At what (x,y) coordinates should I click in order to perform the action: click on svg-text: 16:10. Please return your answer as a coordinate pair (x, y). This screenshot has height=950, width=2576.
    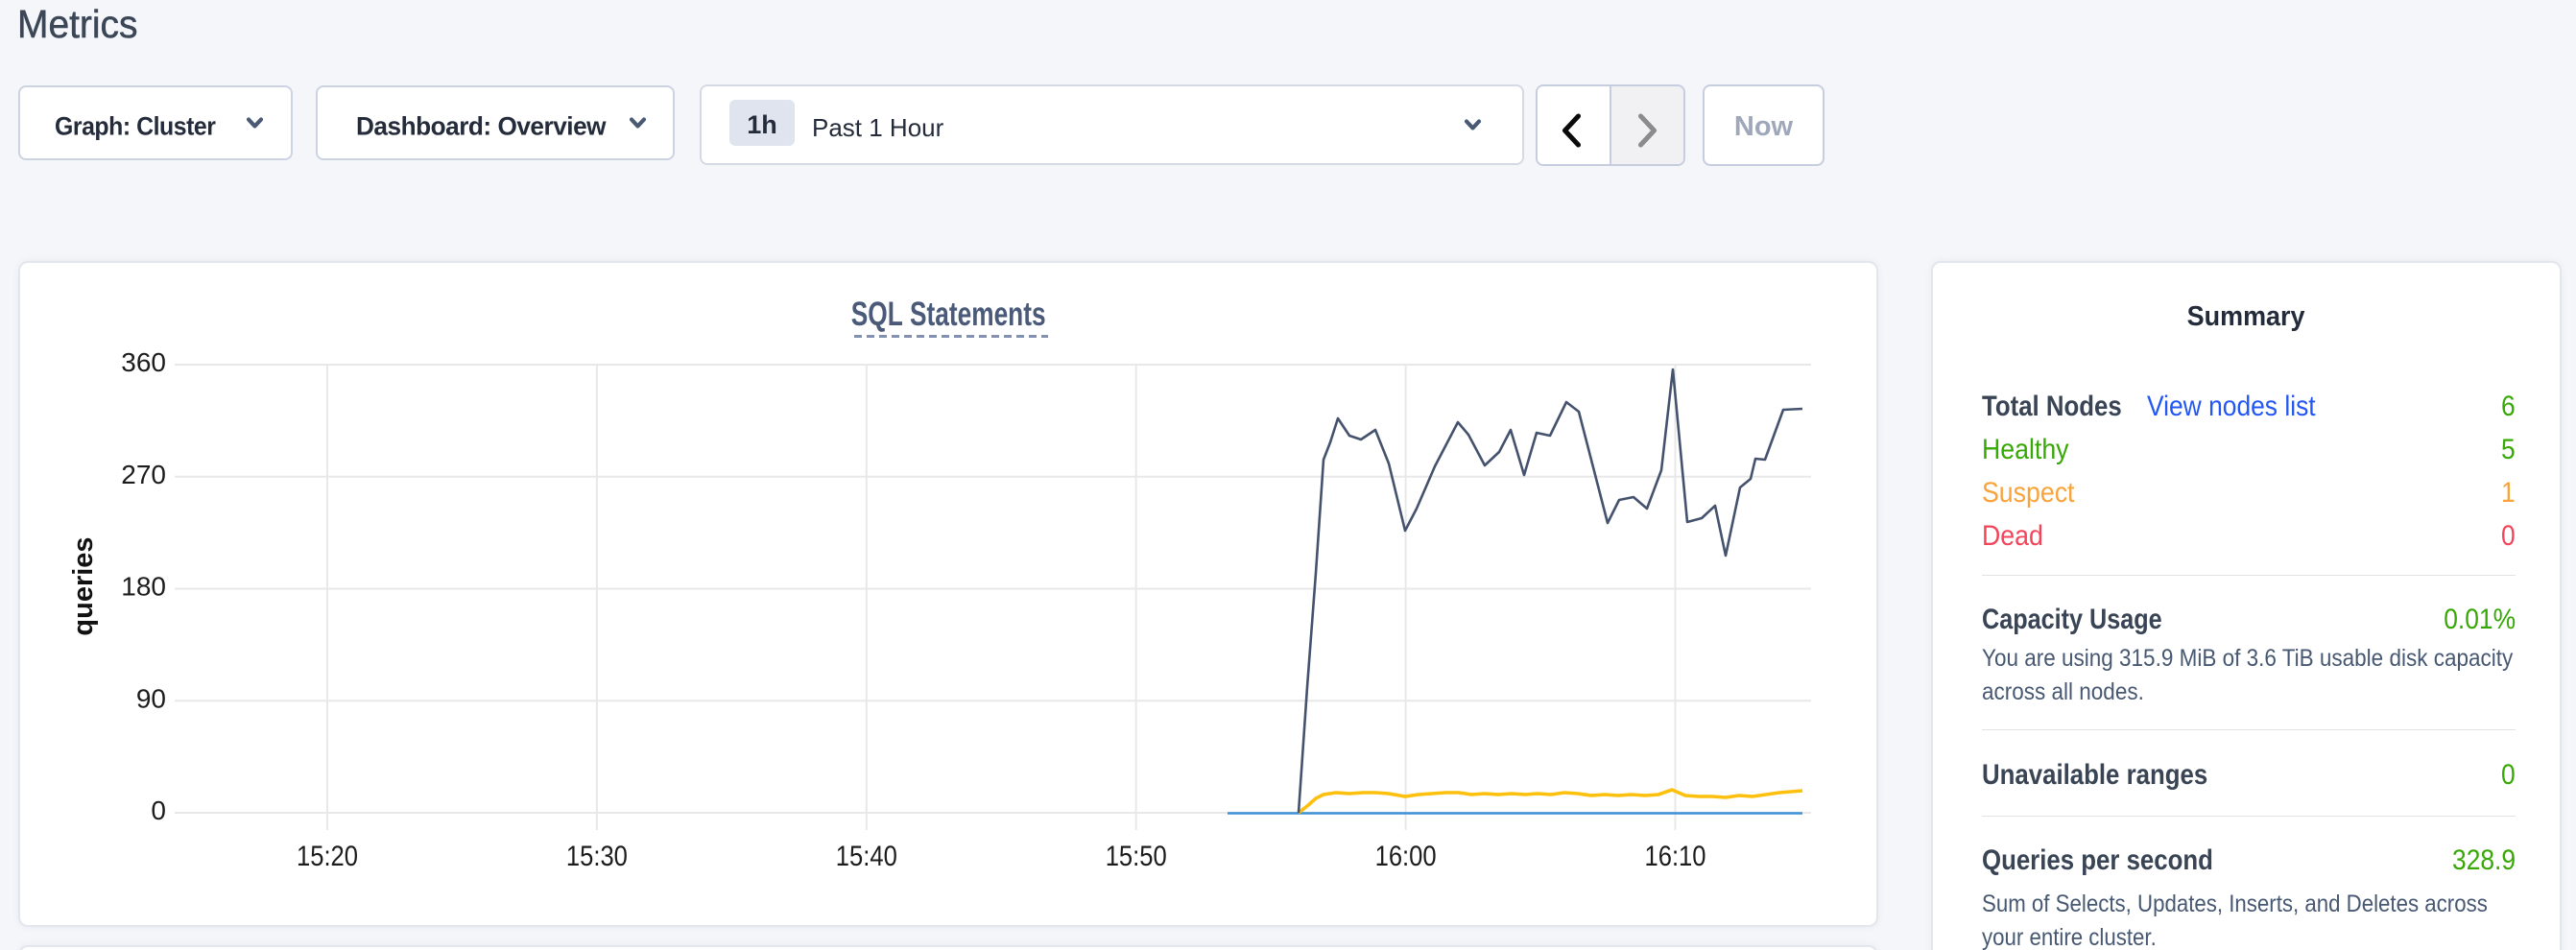
    Looking at the image, I should click on (1675, 856).